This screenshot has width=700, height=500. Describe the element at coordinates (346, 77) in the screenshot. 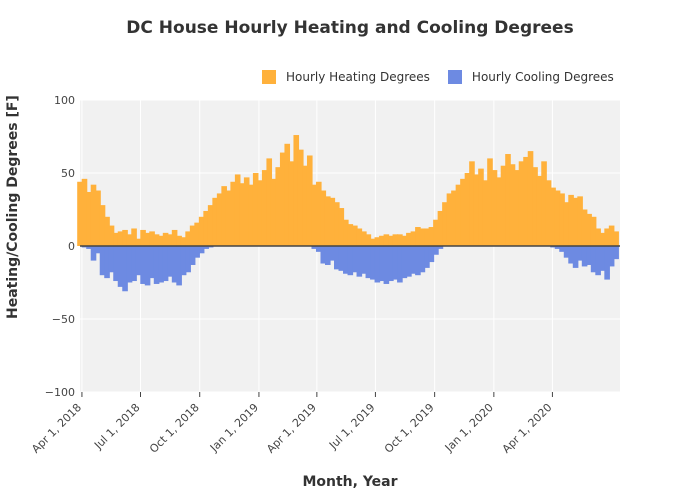

I see `legend-item-heating: Hourly Heating Degrees` at that location.